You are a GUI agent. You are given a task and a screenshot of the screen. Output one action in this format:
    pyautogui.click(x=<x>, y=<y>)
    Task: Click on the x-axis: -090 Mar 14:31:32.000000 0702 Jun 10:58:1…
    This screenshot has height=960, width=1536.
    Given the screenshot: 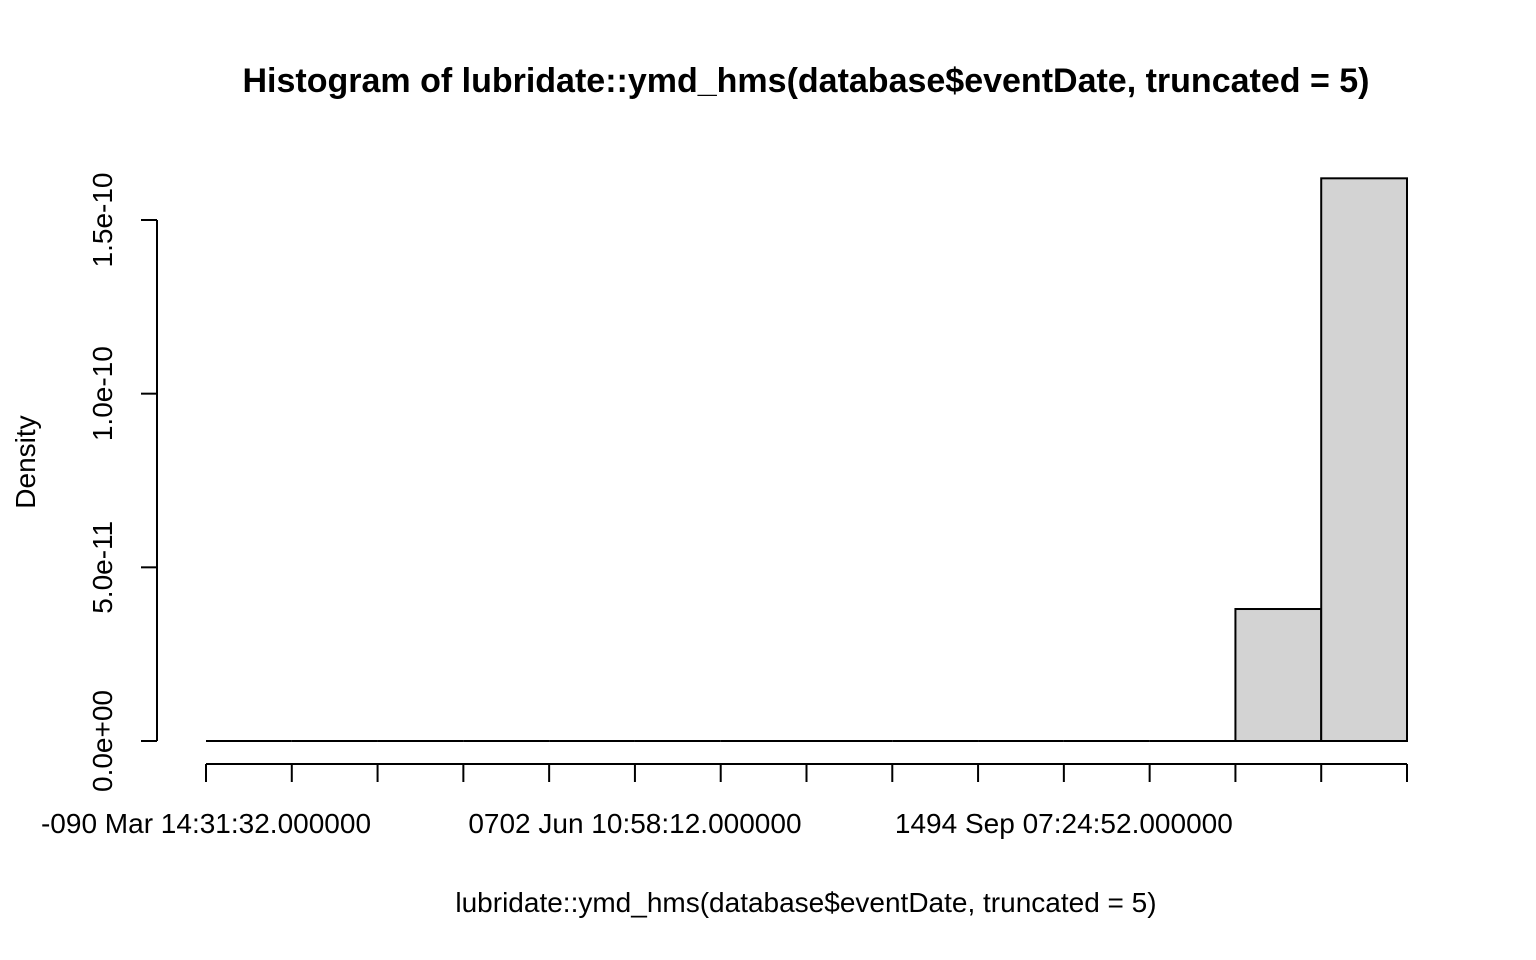 What is the action you would take?
    pyautogui.click(x=724, y=801)
    